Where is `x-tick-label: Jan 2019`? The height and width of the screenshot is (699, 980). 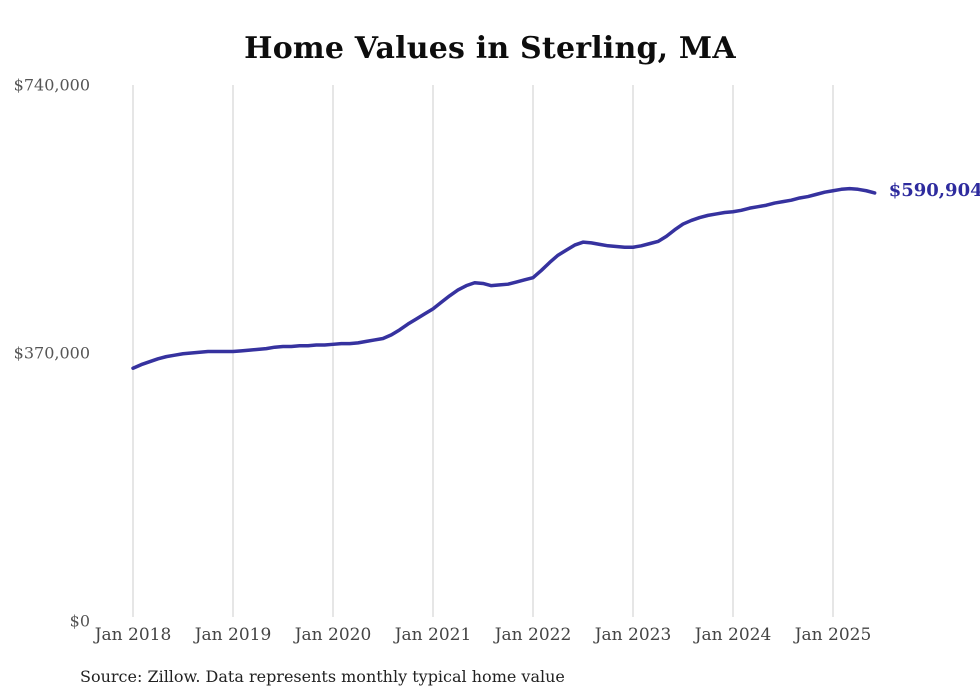 x-tick-label: Jan 2019 is located at coordinates (232, 635).